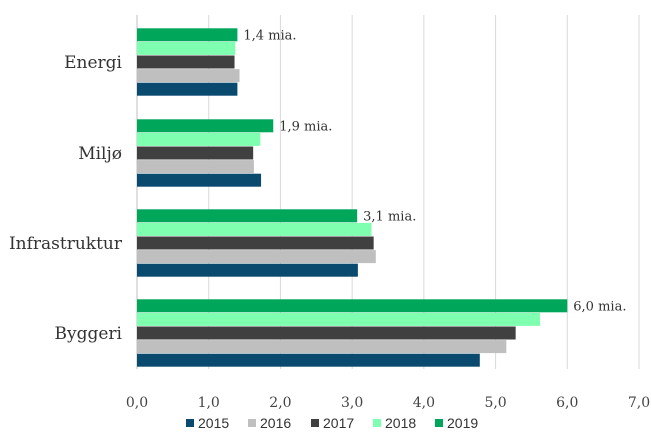 Image resolution: width=651 pixels, height=432 pixels. I want to click on x-tick-label: 3,0, so click(352, 403).